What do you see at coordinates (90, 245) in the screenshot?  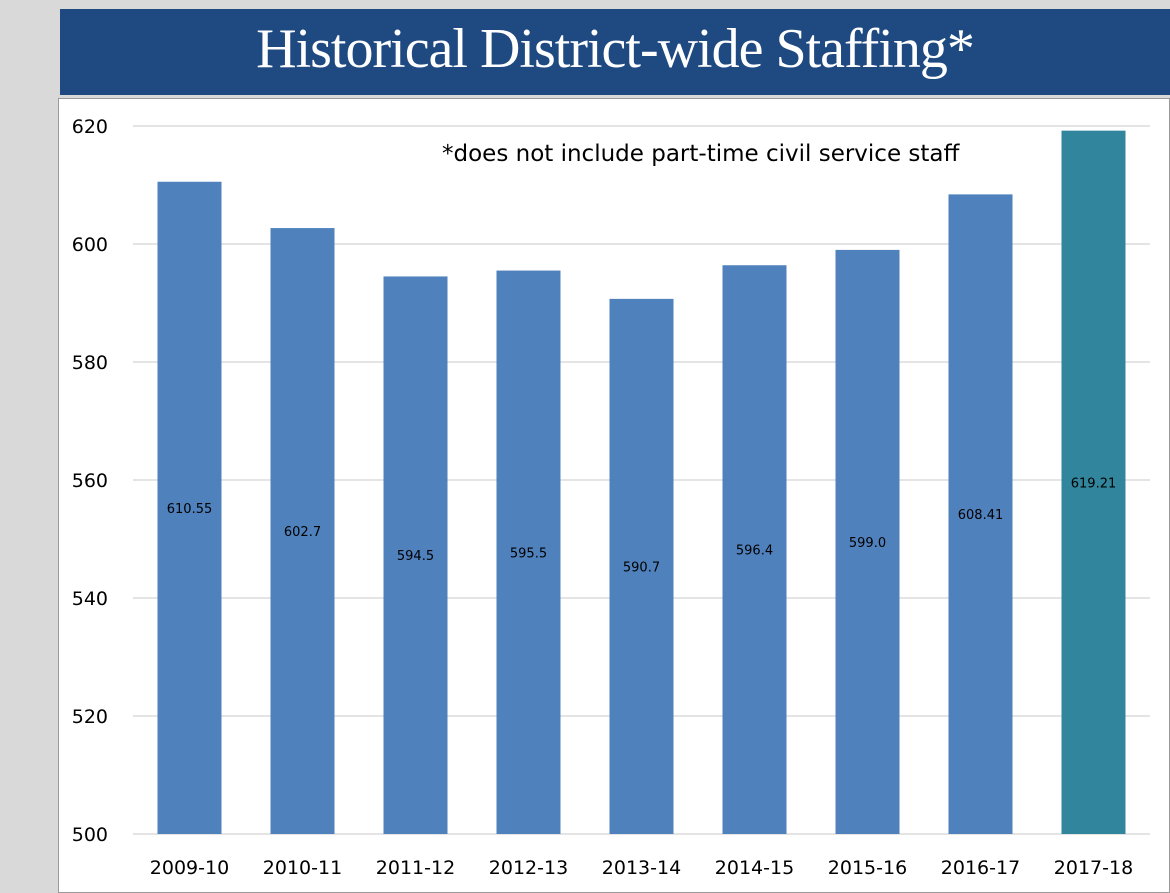 I see `y-tick-label: 600` at bounding box center [90, 245].